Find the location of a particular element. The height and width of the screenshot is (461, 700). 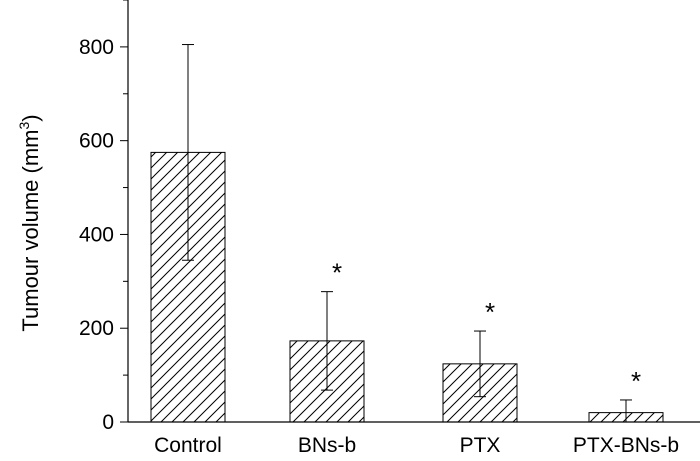

y-tick-label-800: 800 is located at coordinates (96, 47).